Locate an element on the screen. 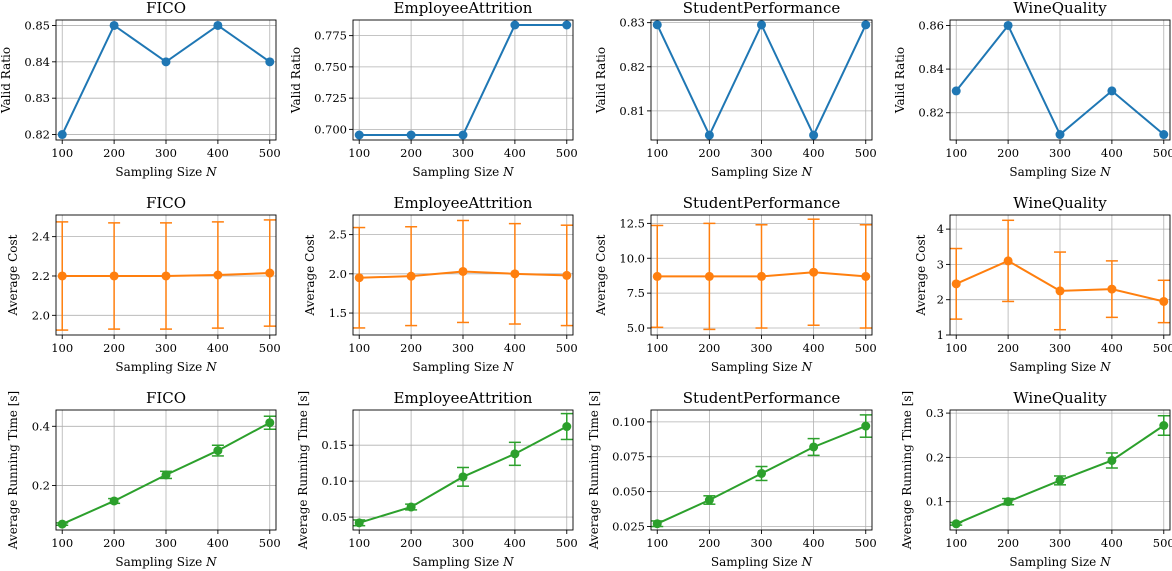 This screenshot has height=571, width=1172. y-tick-label: 4 is located at coordinates (940, 229).